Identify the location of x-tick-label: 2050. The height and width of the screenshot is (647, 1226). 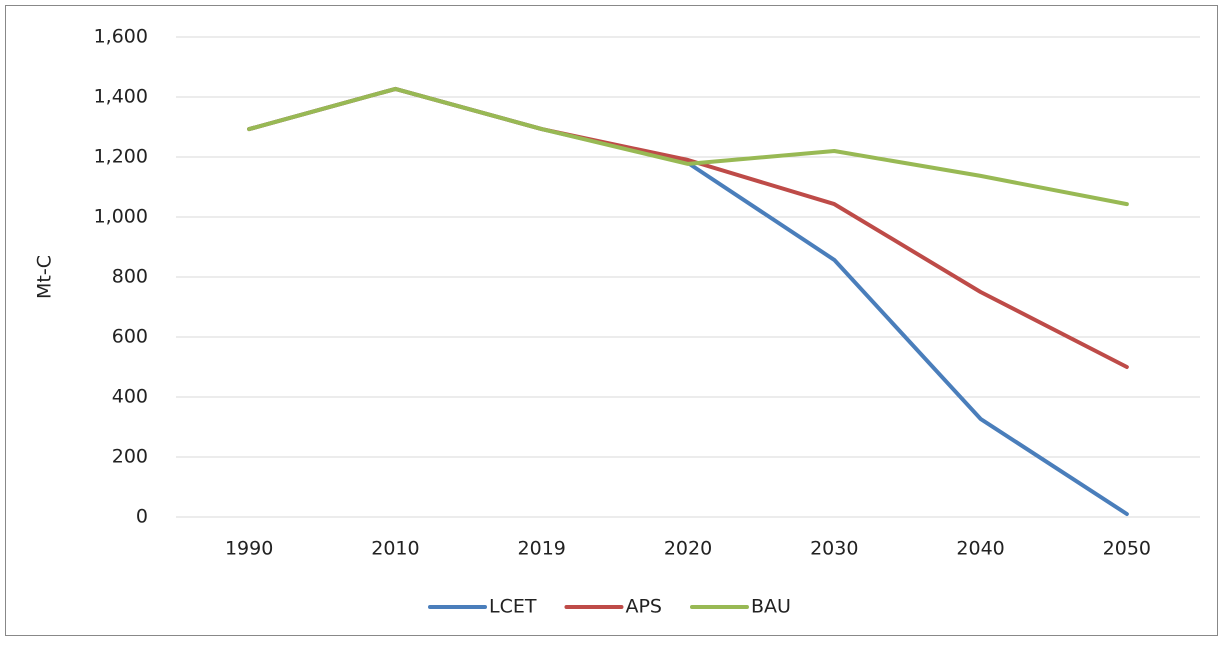
(1127, 549).